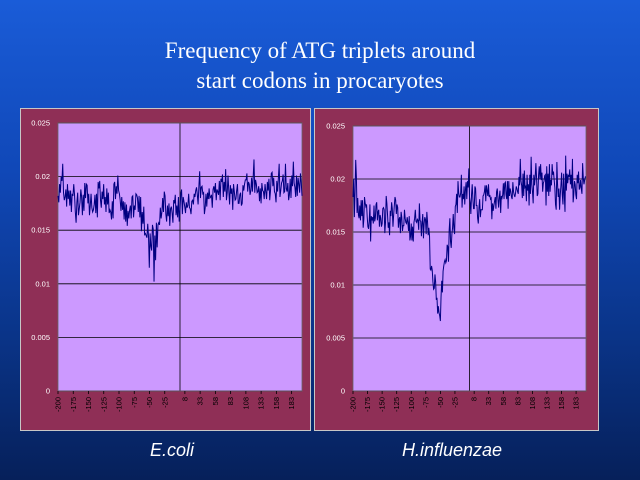  I want to click on ecoli-x-tick-label: 133, so click(261, 403).